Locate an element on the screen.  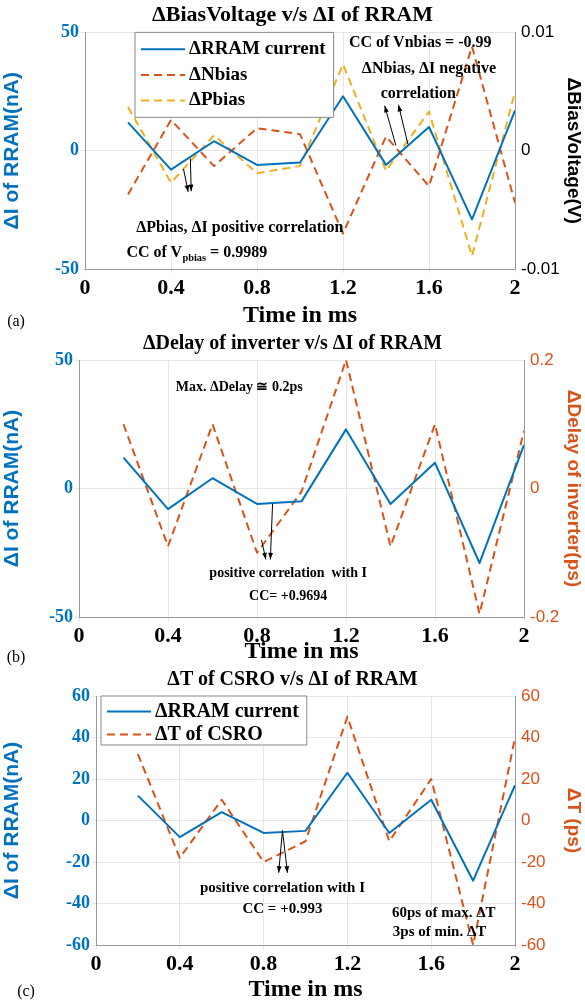
y-tick-label: 40 is located at coordinates (81, 736).